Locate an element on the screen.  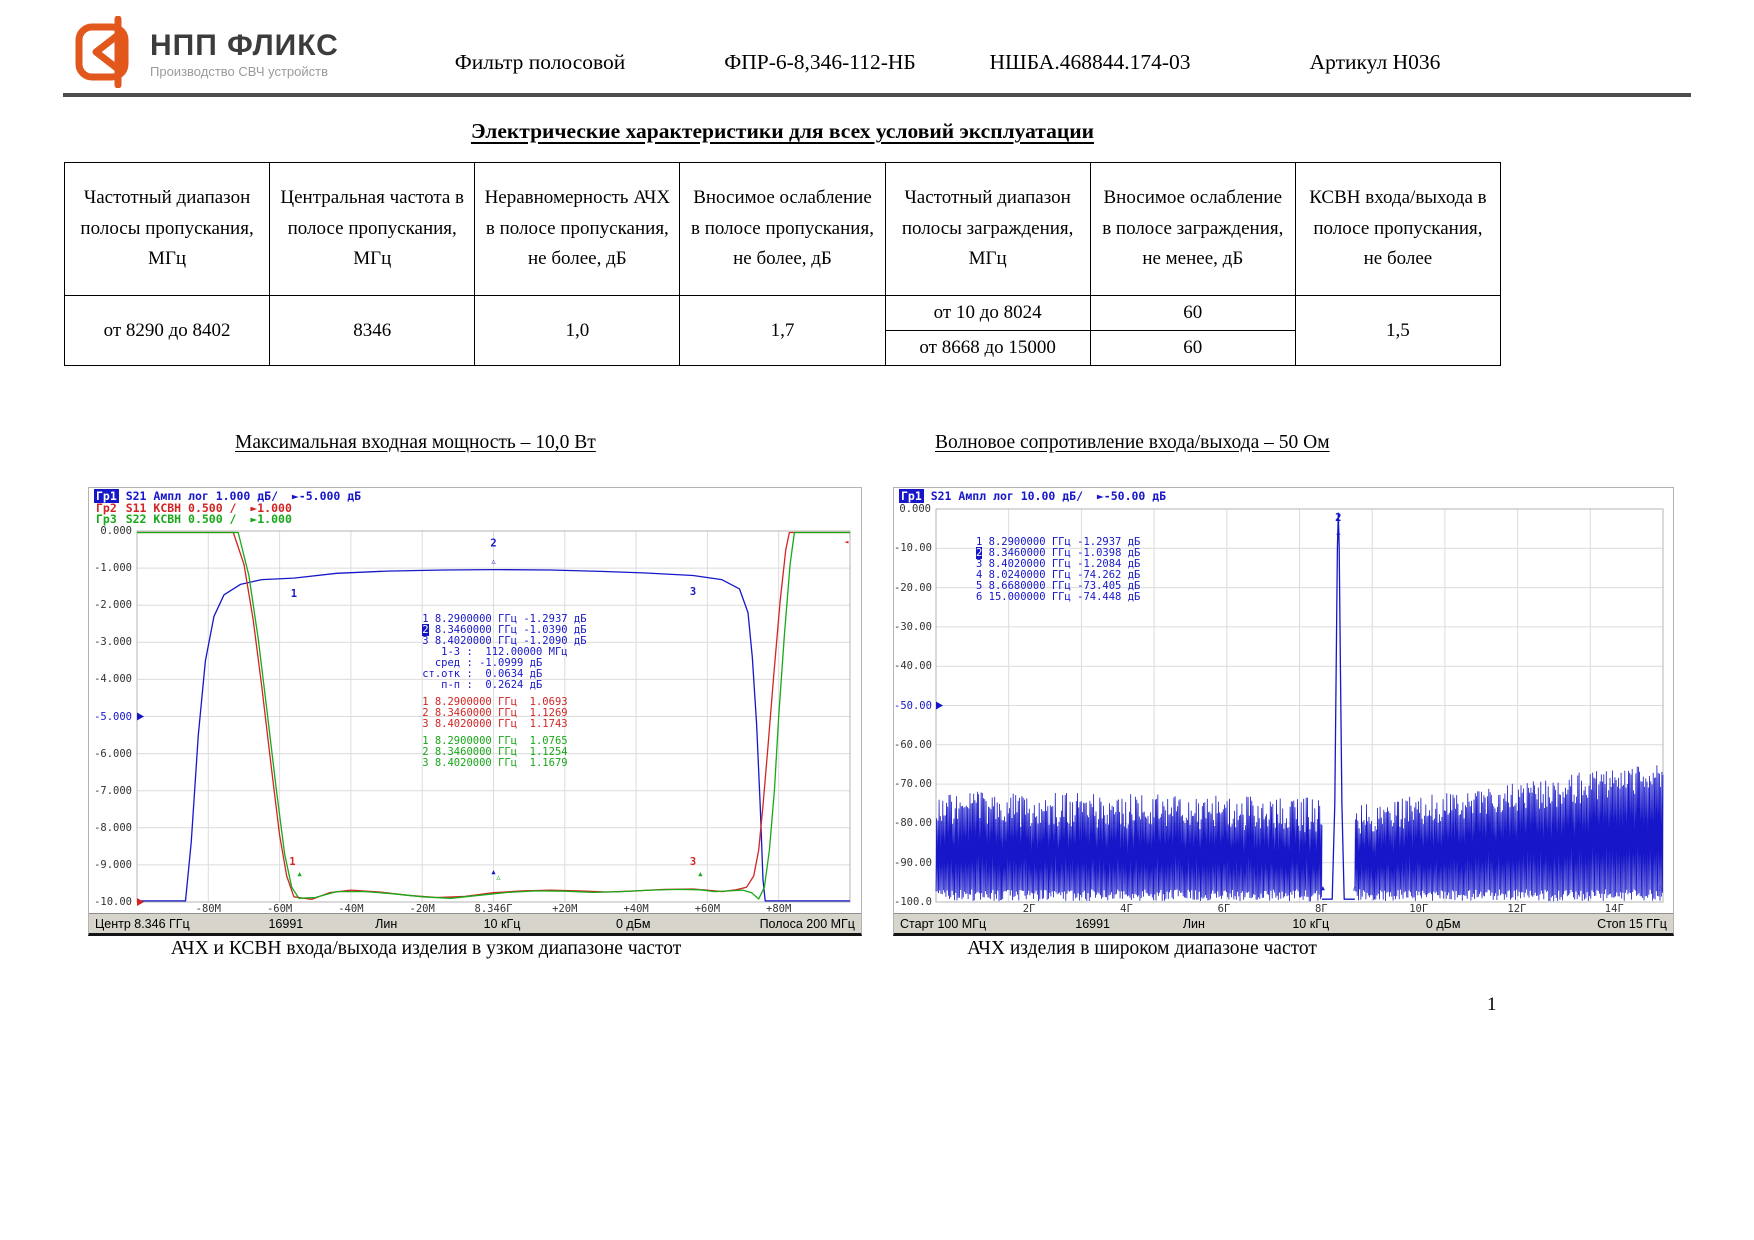
cell-stopband-attenuation-2: 60 is located at coordinates (1192, 348).